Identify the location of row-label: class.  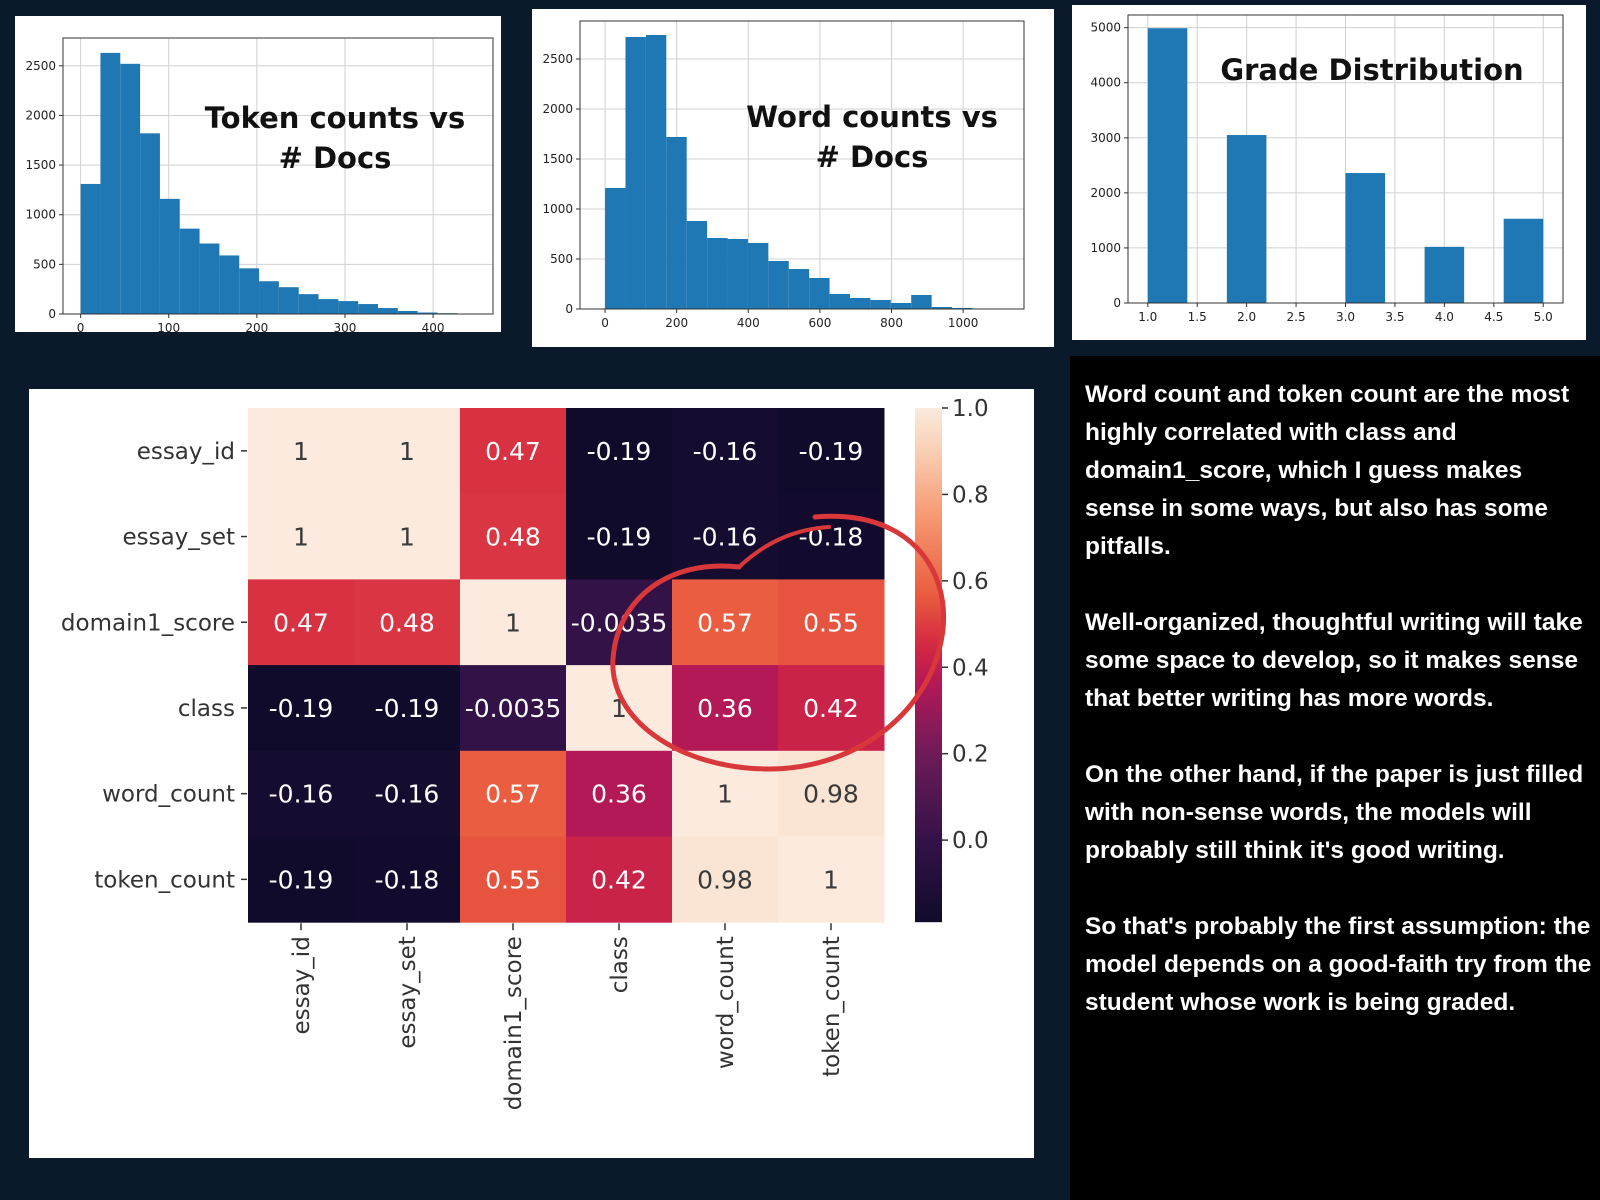
(206, 709).